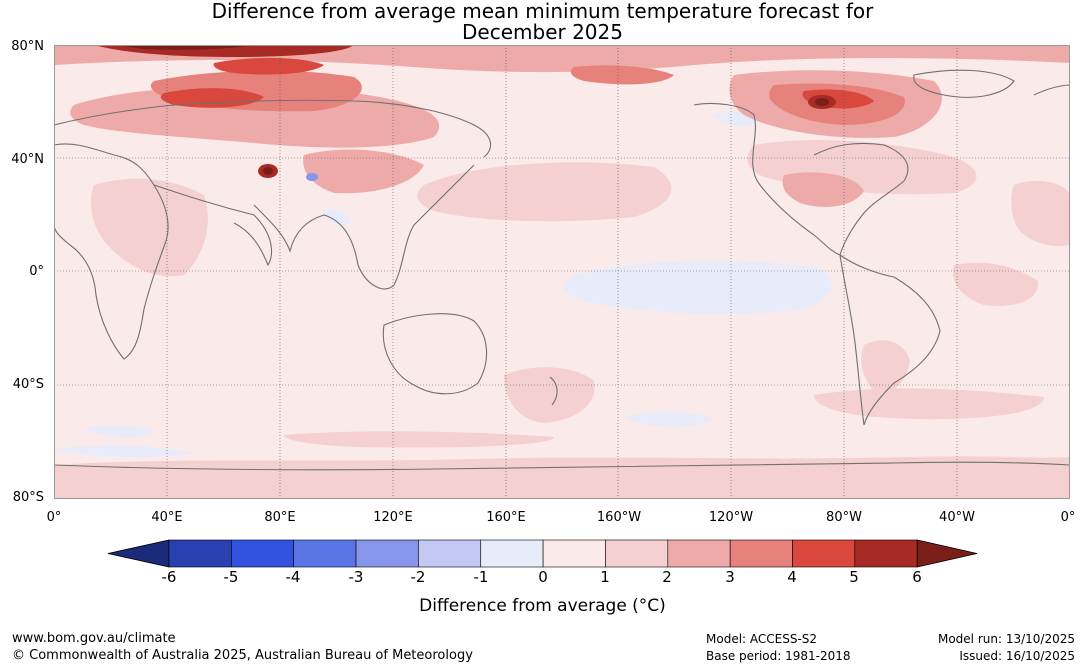 The image size is (1085, 667). I want to click on lon-label-160e: 160°E, so click(506, 517).